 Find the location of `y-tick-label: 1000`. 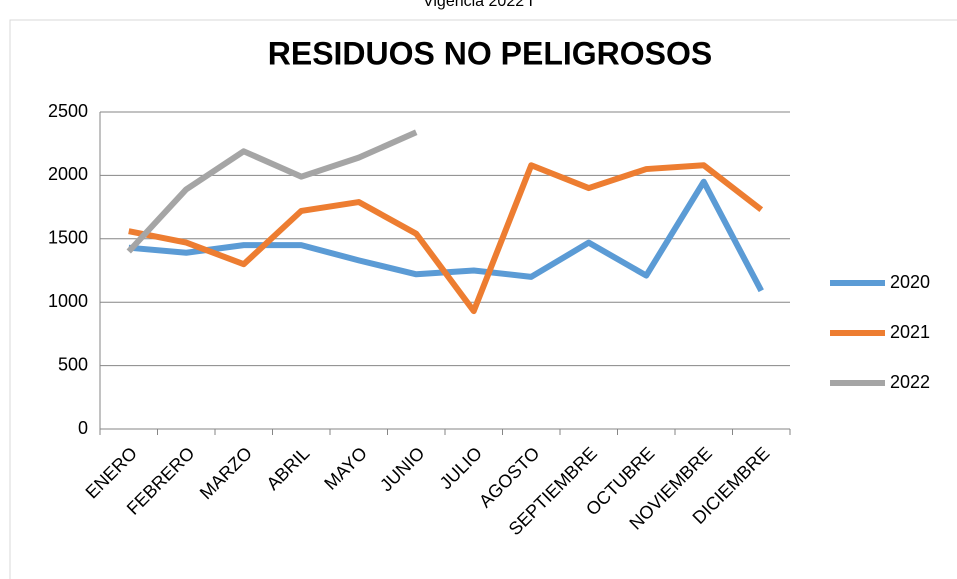

y-tick-label: 1000 is located at coordinates (68, 301).